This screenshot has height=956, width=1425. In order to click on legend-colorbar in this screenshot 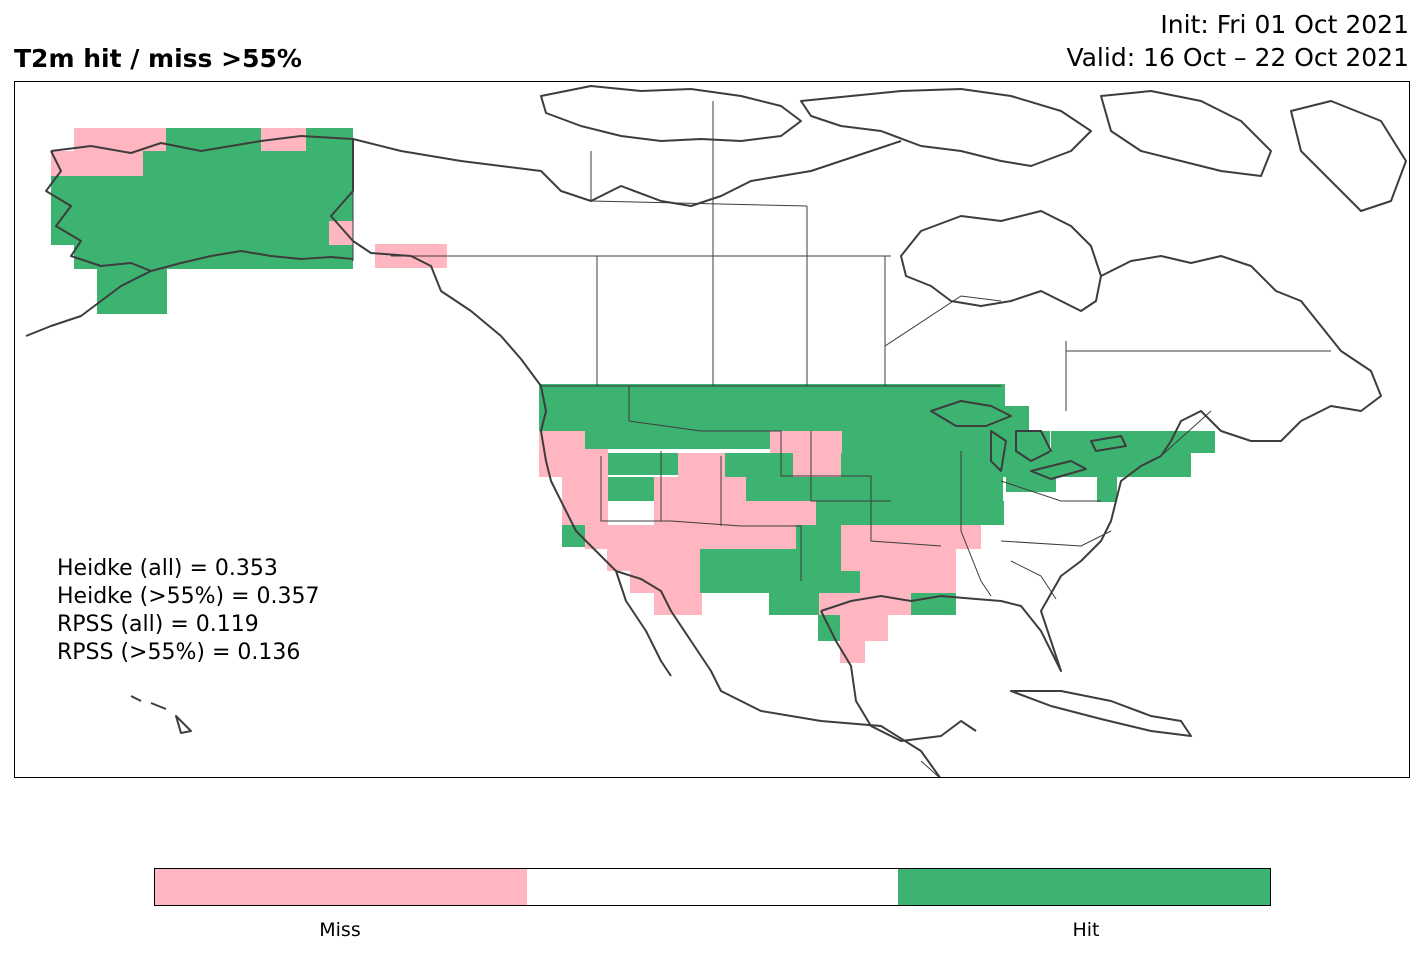, I will do `click(712, 887)`.